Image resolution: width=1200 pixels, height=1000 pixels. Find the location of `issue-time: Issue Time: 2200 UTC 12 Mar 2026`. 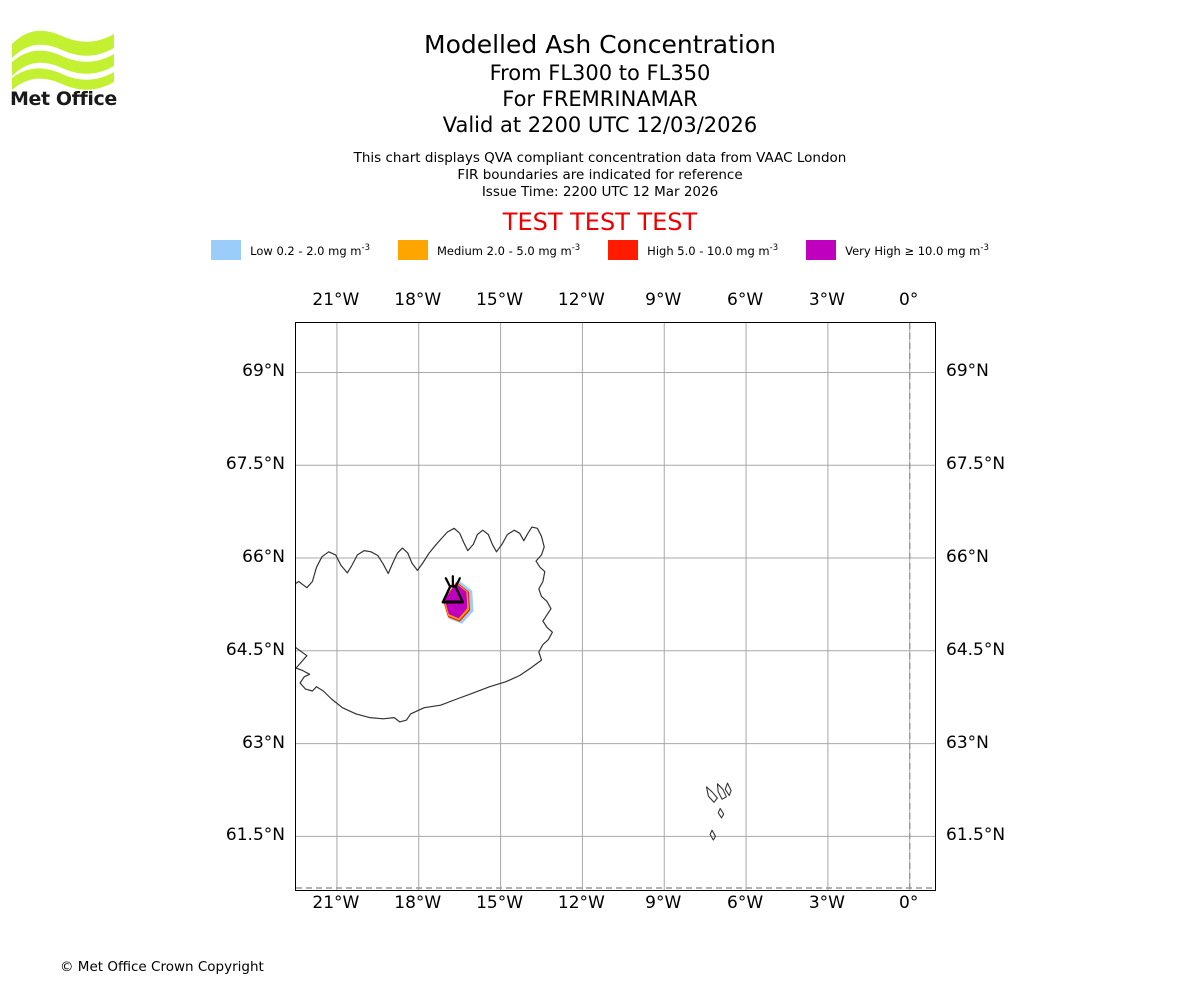

issue-time: Issue Time: 2200 UTC 12 Mar 2026 is located at coordinates (600, 192).